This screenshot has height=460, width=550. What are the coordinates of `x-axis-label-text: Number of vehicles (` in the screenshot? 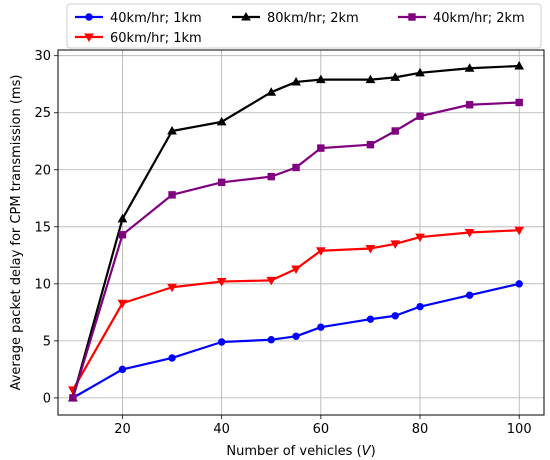 It's located at (293, 451).